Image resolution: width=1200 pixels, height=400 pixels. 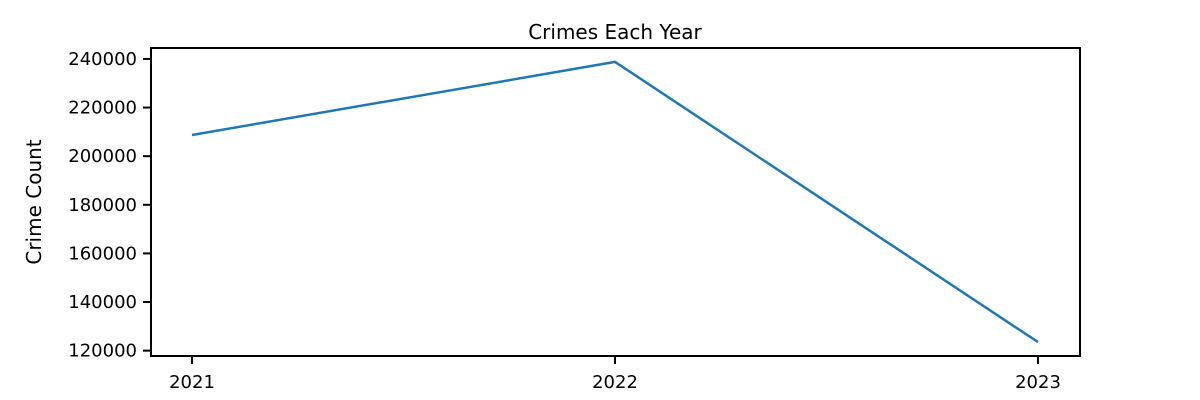 What do you see at coordinates (1038, 382) in the screenshot?
I see `x-tick-label: 2023` at bounding box center [1038, 382].